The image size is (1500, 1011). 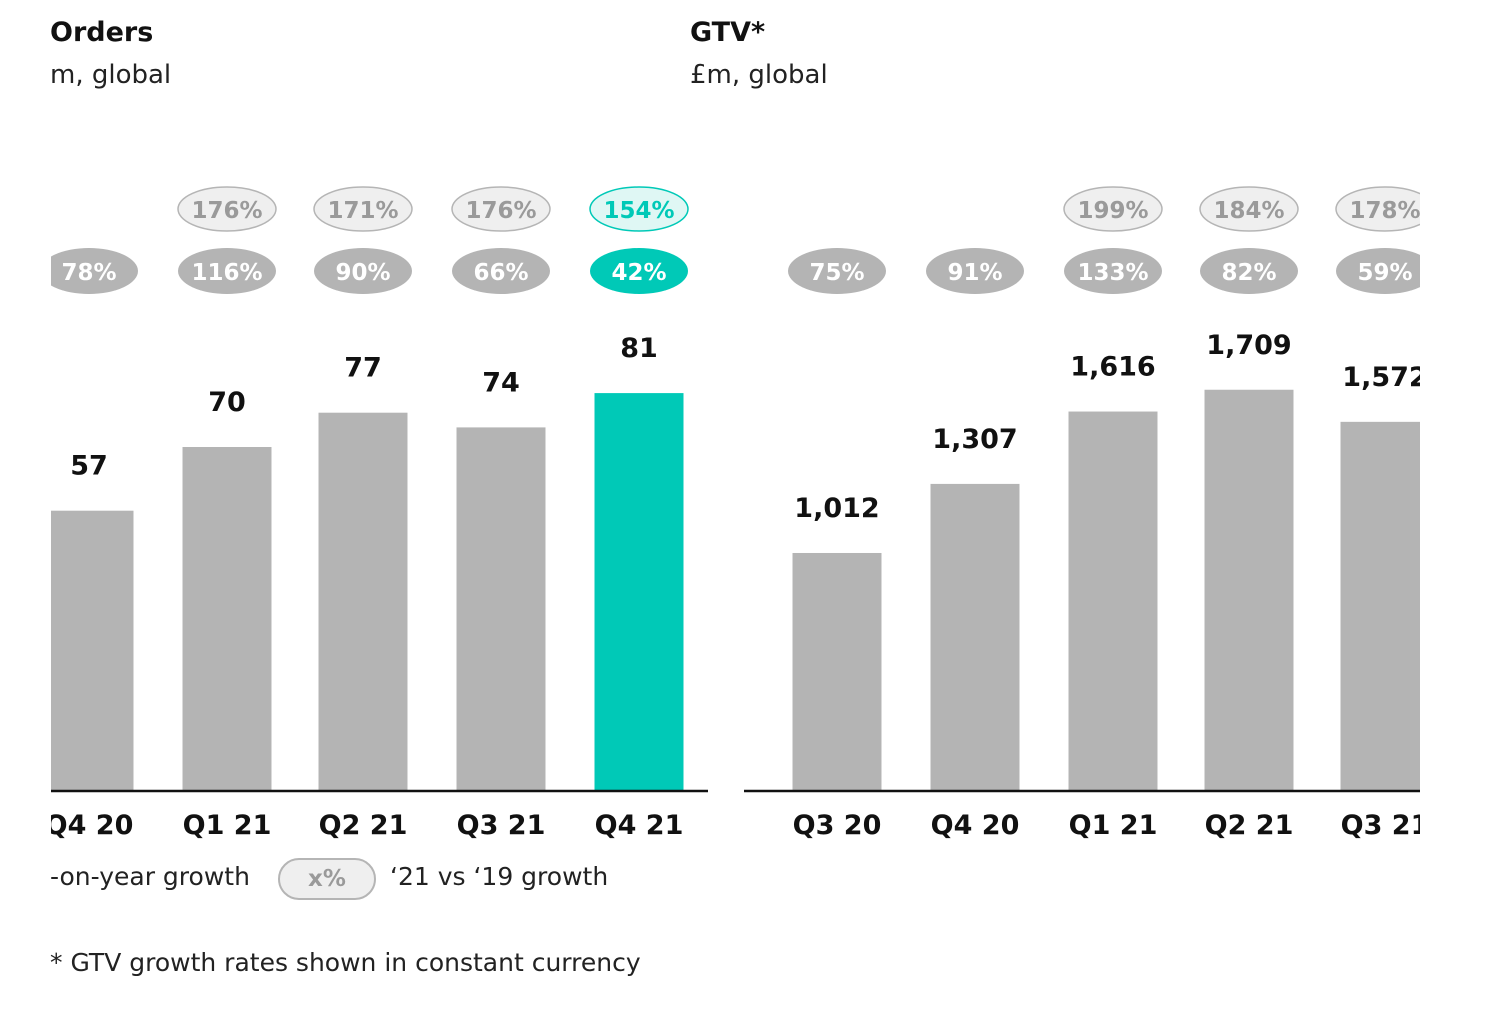 What do you see at coordinates (363, 825) in the screenshot?
I see `orders-category-label: Q2 21` at bounding box center [363, 825].